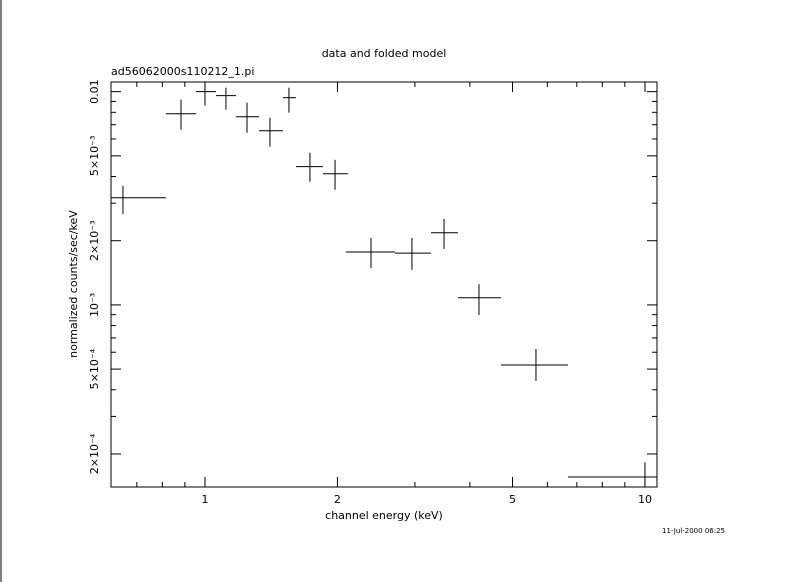 The height and width of the screenshot is (582, 790). Describe the element at coordinates (94, 241) in the screenshot. I see `y-tick-label: 2×10⁻³` at that location.